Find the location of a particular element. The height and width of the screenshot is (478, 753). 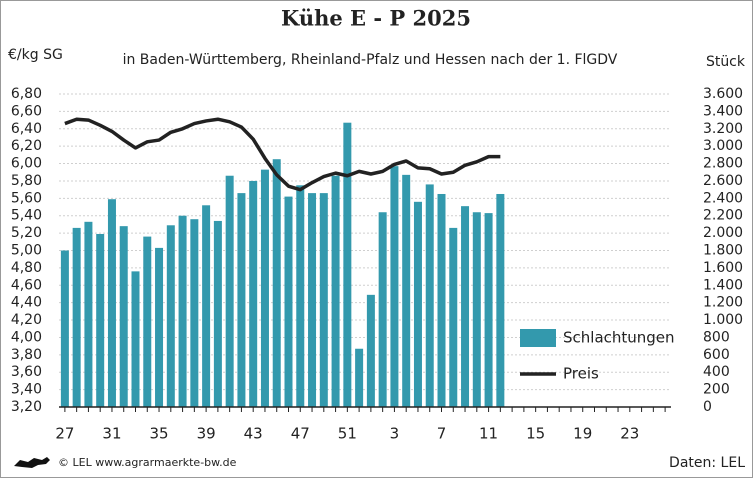

y2-tick-label: 2.600 is located at coordinates (723, 181).